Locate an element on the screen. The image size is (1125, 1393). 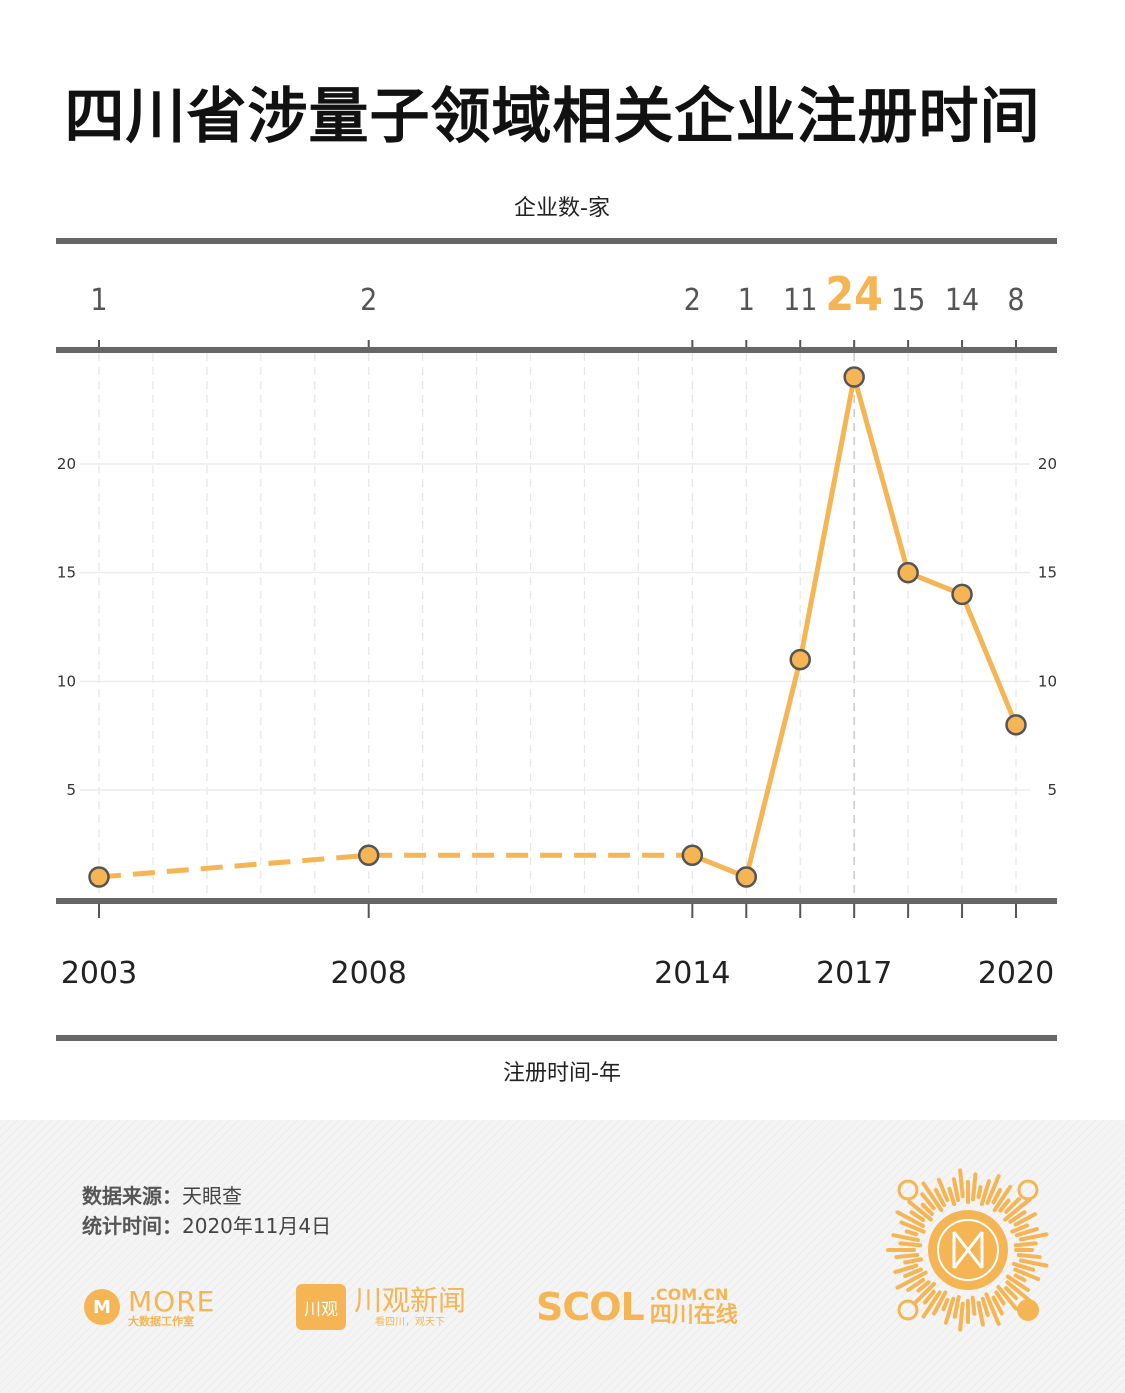
plot-top-rule is located at coordinates (556, 350).